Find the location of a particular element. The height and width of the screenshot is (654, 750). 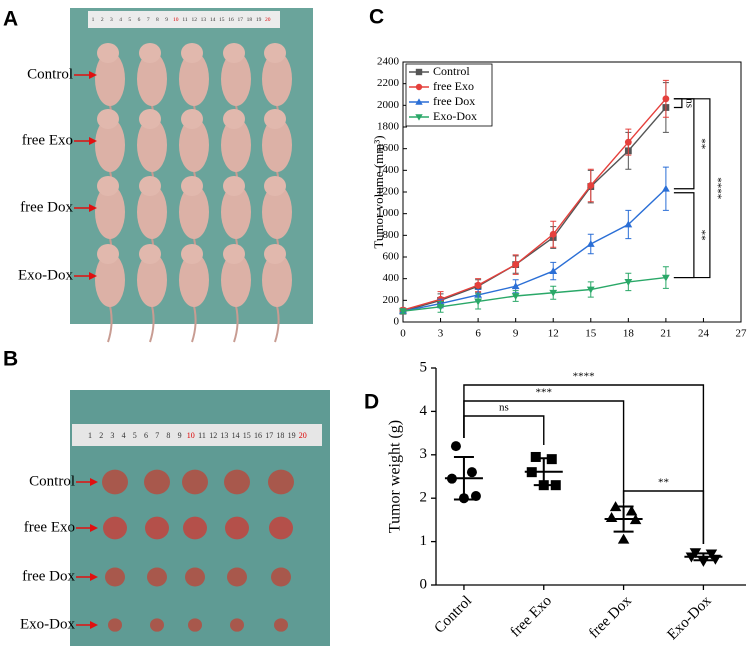

significance-label: ** is located at coordinates (701, 143).